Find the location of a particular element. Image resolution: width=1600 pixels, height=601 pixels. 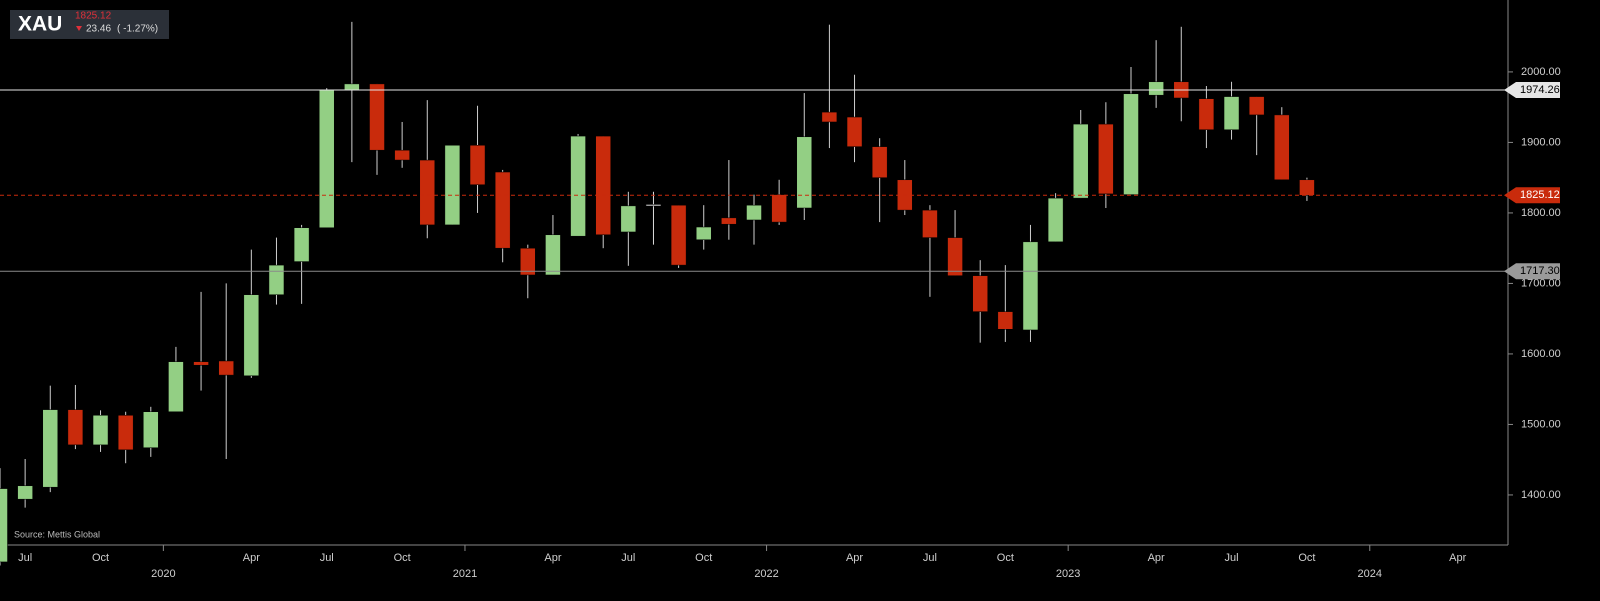

year-label: 2021 is located at coordinates (465, 574).